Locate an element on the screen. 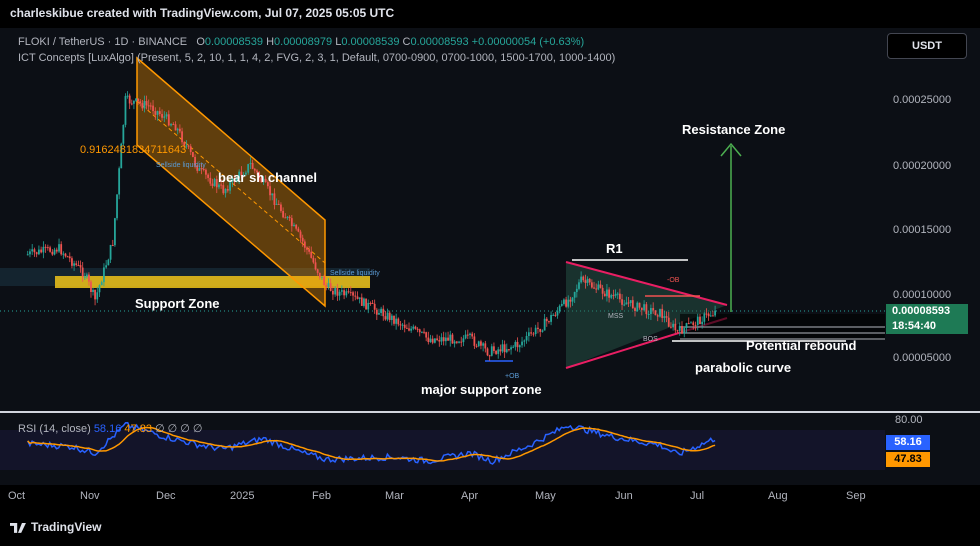 This screenshot has width=980, height=546. x-tick-label: Dec is located at coordinates (166, 496).